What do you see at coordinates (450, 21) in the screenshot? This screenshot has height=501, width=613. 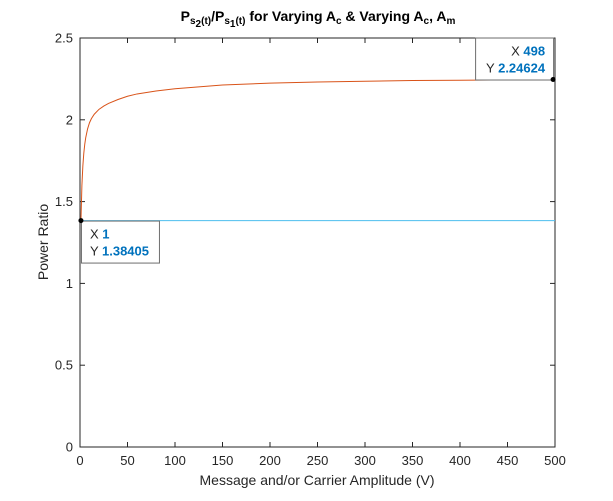 I see `title-m: m` at bounding box center [450, 21].